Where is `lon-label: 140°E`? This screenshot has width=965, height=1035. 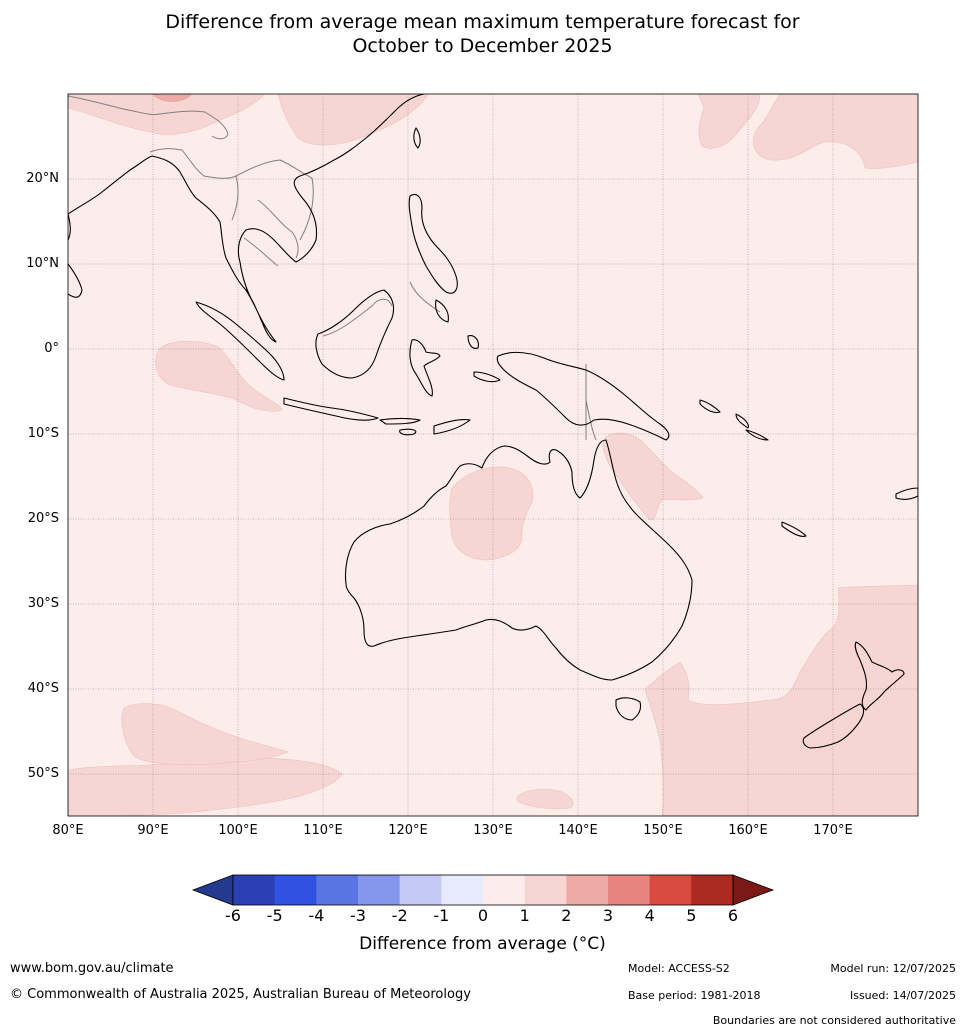 lon-label: 140°E is located at coordinates (578, 830).